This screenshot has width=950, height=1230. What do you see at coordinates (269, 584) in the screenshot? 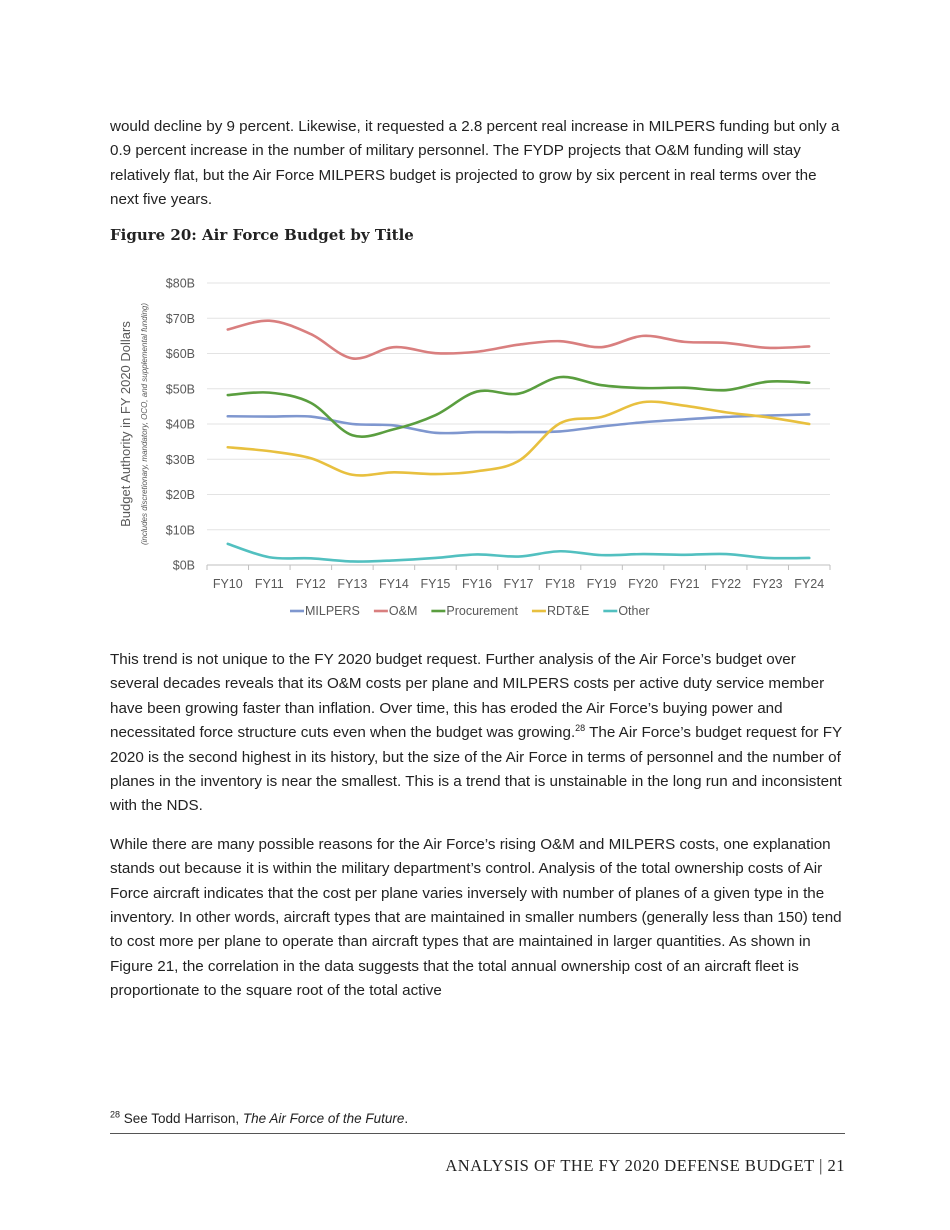
I see `x-tick-label: FY11` at bounding box center [269, 584].